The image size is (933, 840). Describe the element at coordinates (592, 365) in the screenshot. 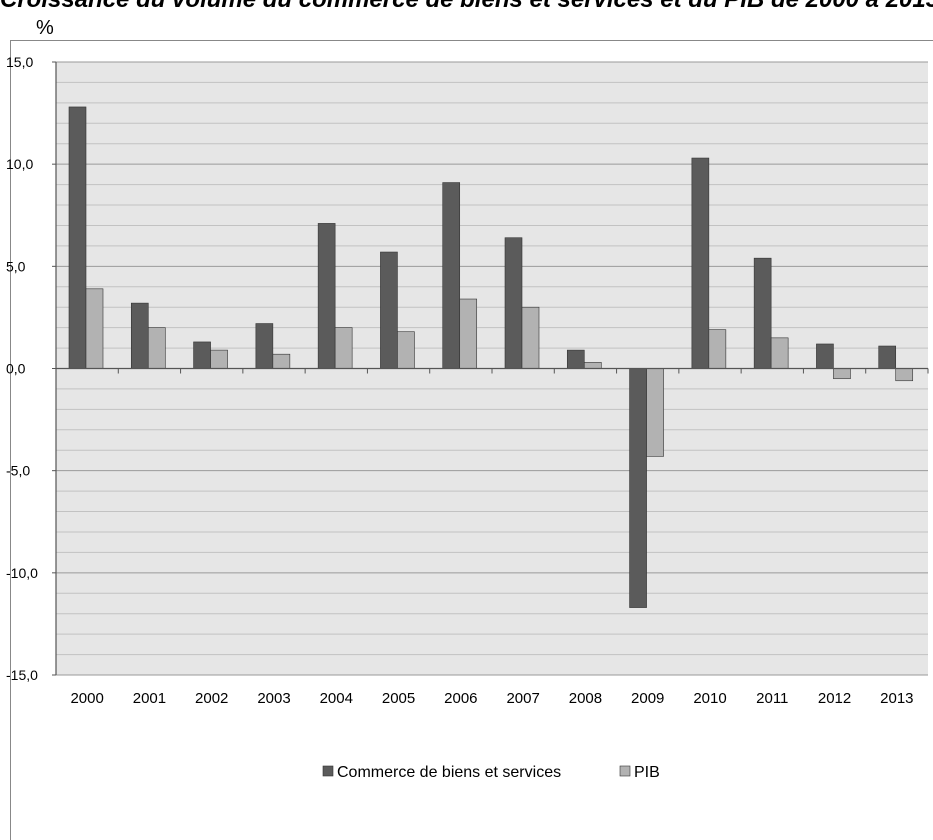

I see `bar-pib-2008` at that location.